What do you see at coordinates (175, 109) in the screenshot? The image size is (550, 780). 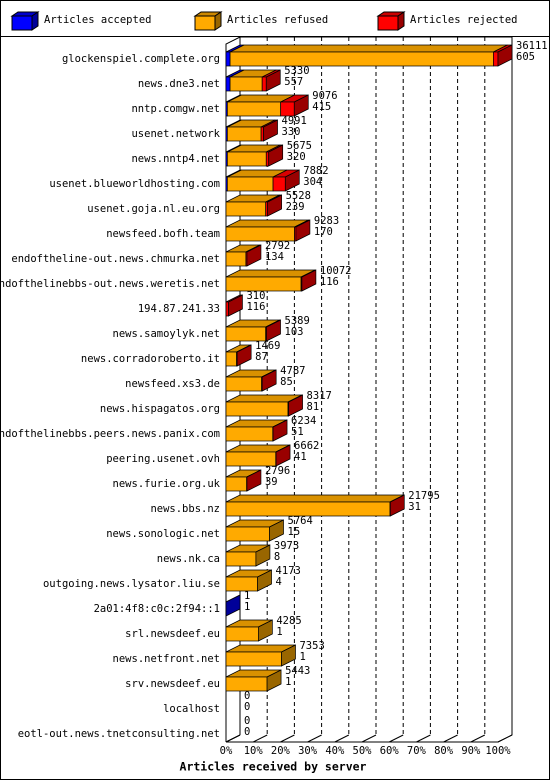 I see `y-tick-label: nntp.comgw.net` at bounding box center [175, 109].